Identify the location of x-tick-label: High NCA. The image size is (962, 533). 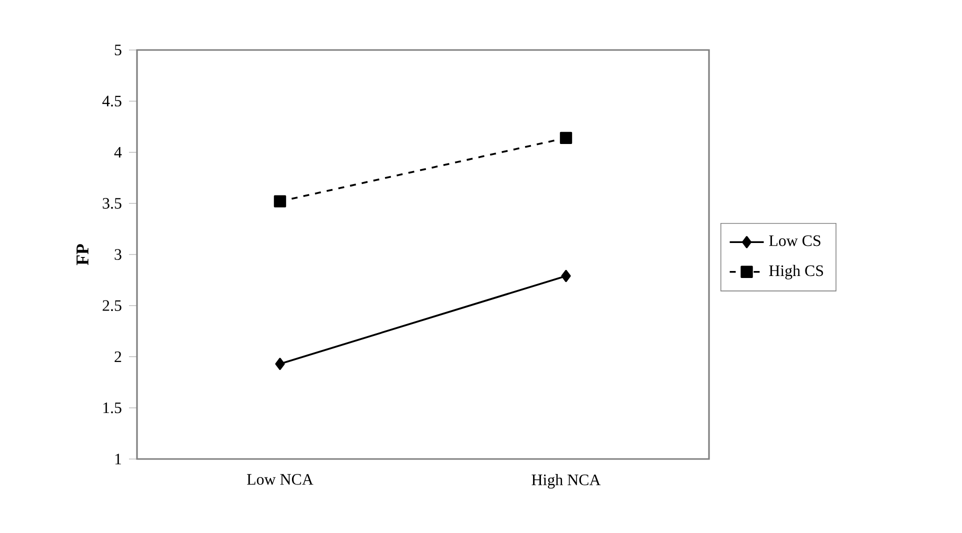
(566, 481).